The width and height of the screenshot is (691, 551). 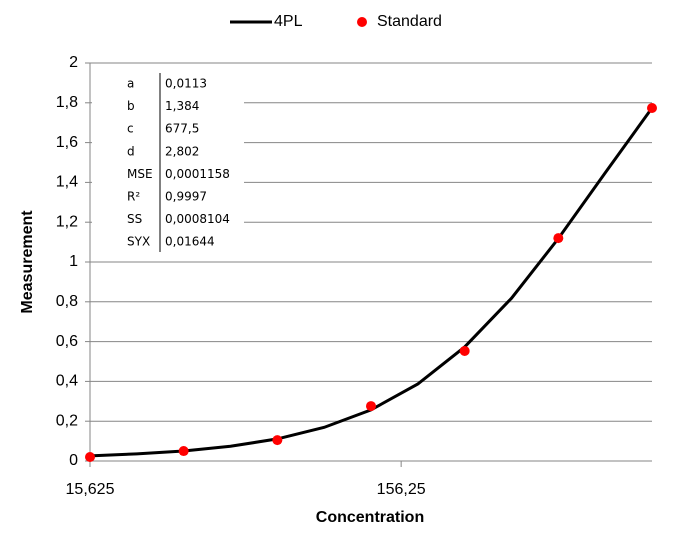 What do you see at coordinates (409, 21) in the screenshot?
I see `legend-label: Standard` at bounding box center [409, 21].